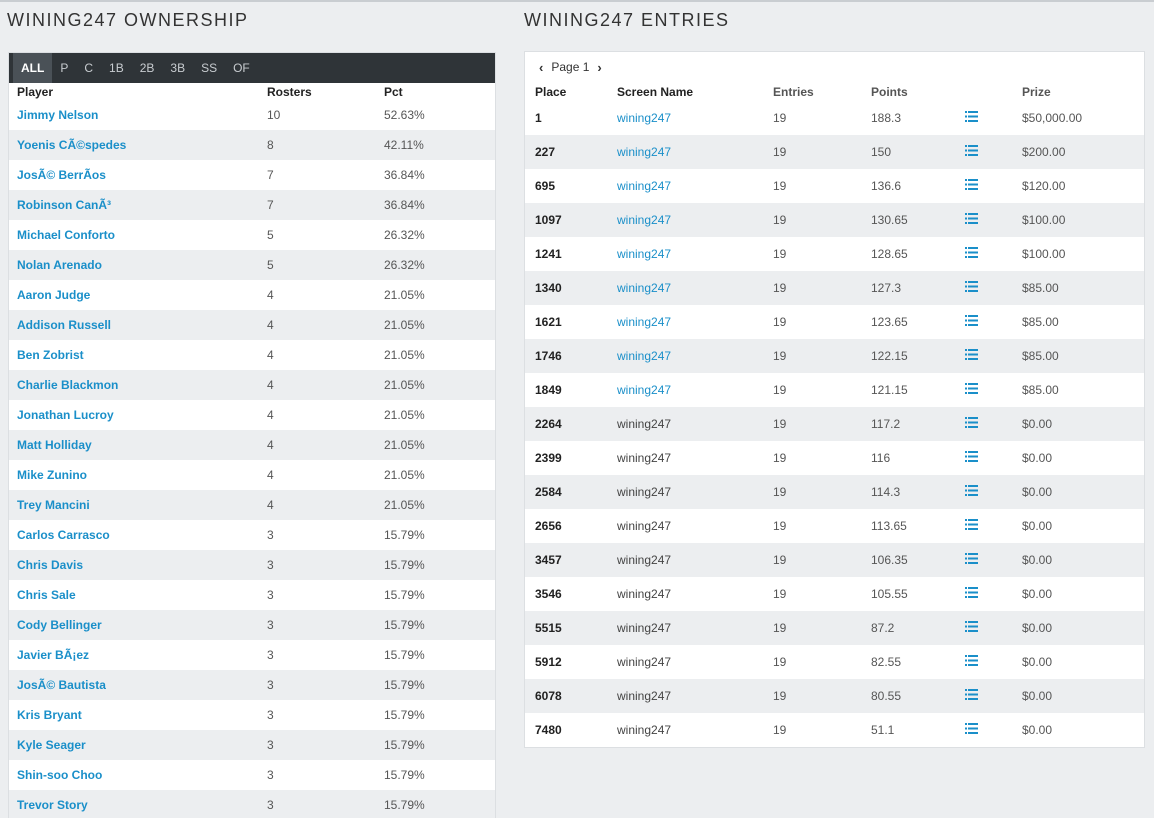 This screenshot has height=818, width=1154. Describe the element at coordinates (46, 595) in the screenshot. I see `player-link: Chris Sale` at that location.